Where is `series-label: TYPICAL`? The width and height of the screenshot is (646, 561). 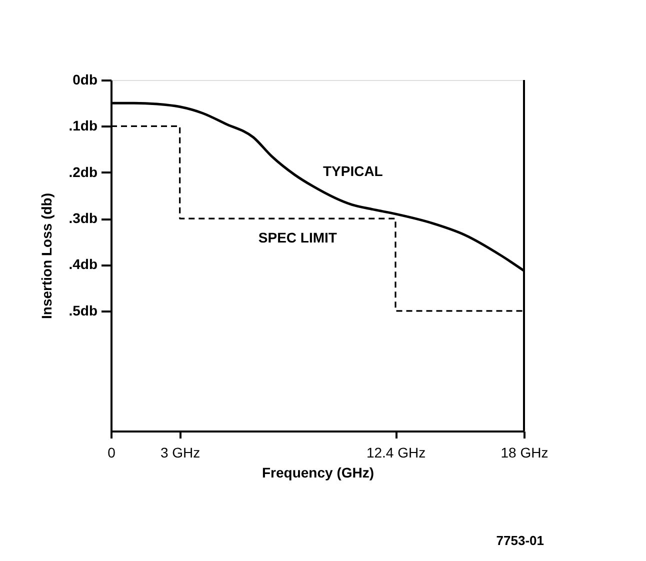
series-label: TYPICAL is located at coordinates (353, 171).